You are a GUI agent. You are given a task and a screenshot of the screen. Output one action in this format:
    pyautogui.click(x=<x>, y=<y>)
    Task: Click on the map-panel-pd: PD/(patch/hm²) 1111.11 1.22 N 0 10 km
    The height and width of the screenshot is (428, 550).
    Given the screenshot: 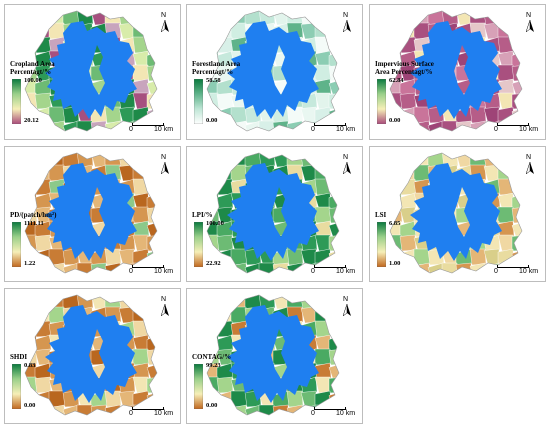 What is the action you would take?
    pyautogui.click(x=92, y=214)
    